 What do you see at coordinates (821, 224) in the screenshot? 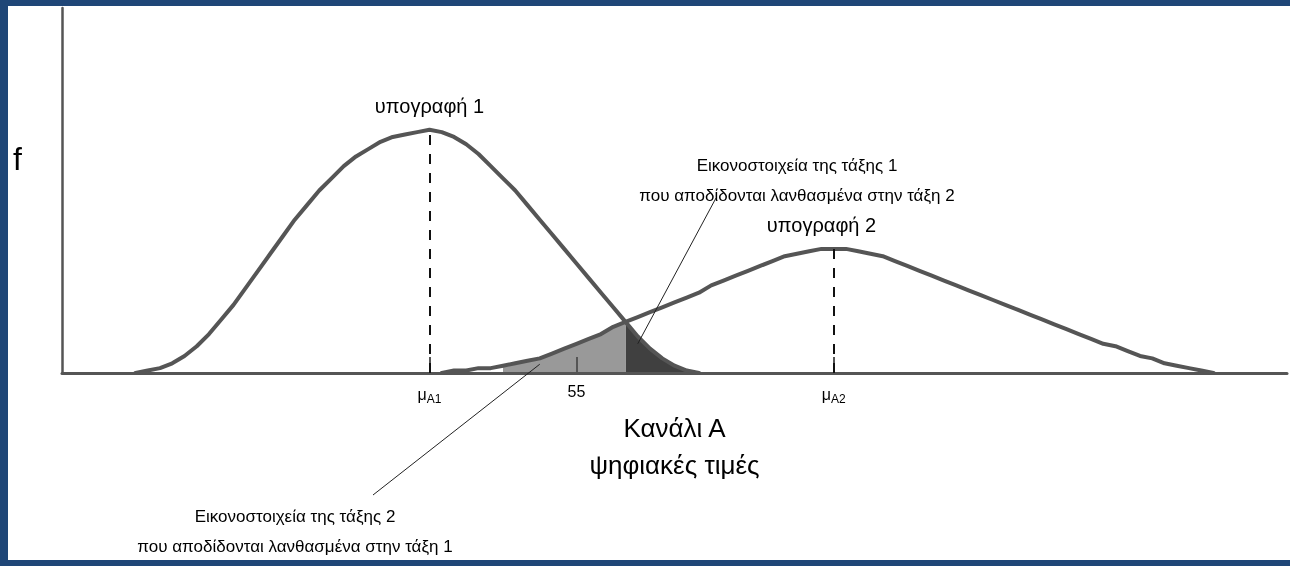
I see `series-label: υπογραφή 2` at bounding box center [821, 224].